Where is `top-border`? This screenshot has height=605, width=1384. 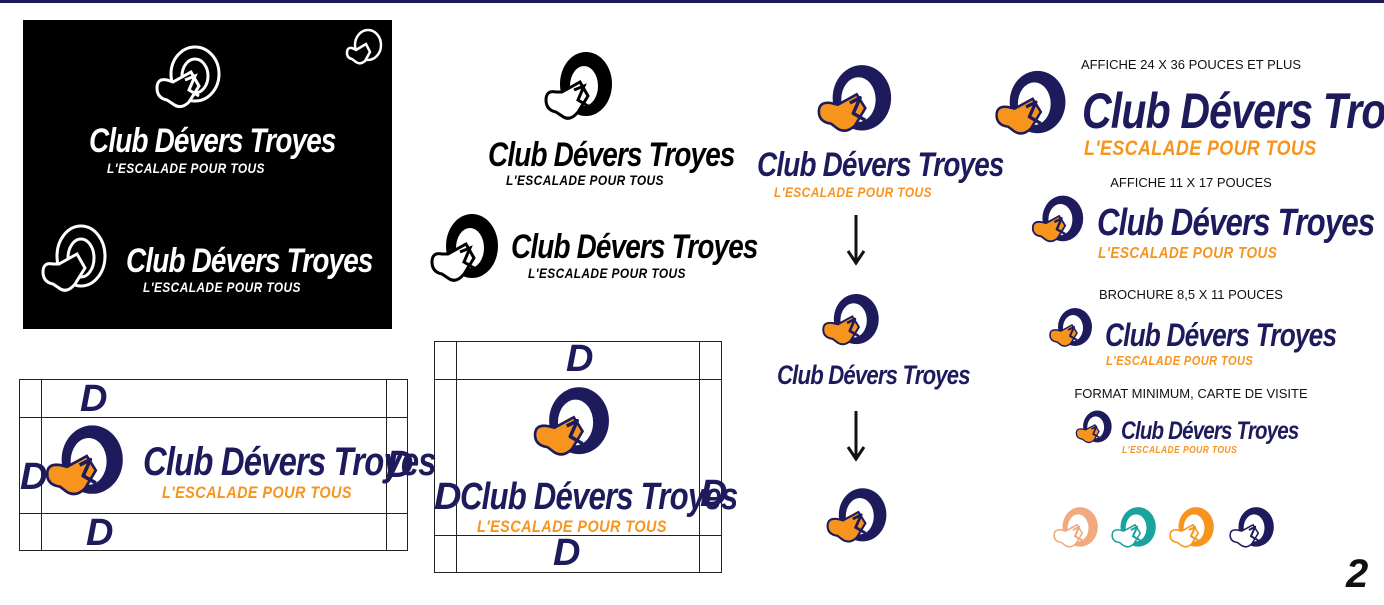 top-border is located at coordinates (692, 1).